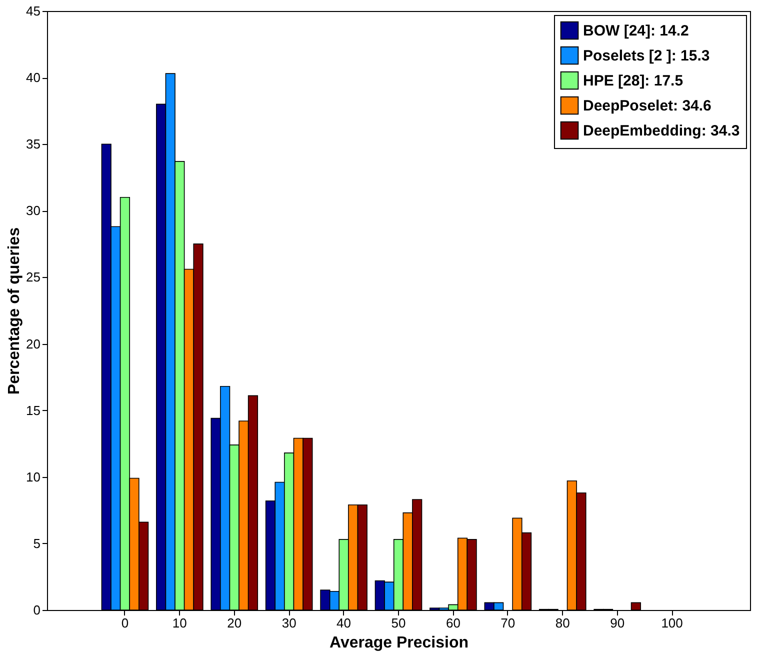  I want to click on x-tick-label: 30, so click(289, 623).